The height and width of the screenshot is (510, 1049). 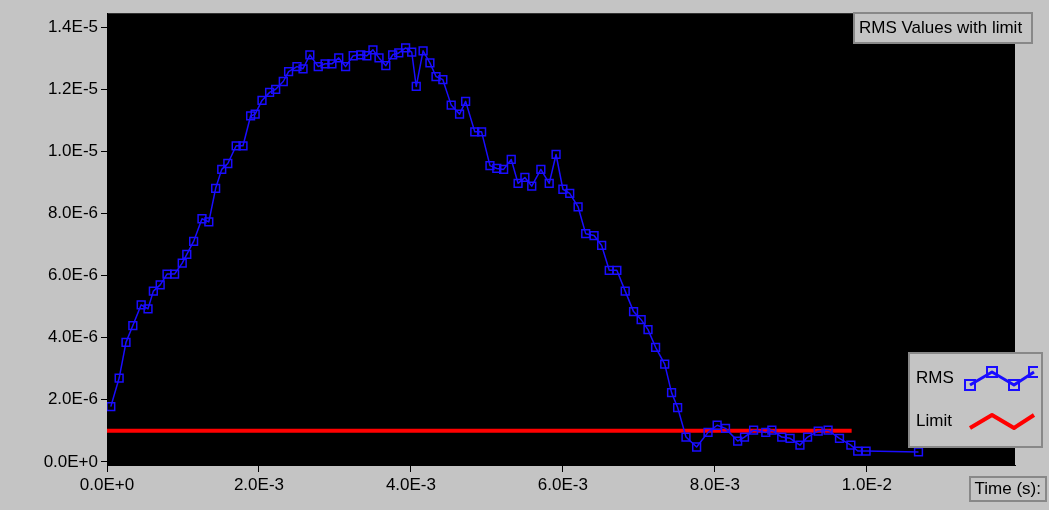 What do you see at coordinates (1007, 489) in the screenshot?
I see `x-axis-title: Time (s):` at bounding box center [1007, 489].